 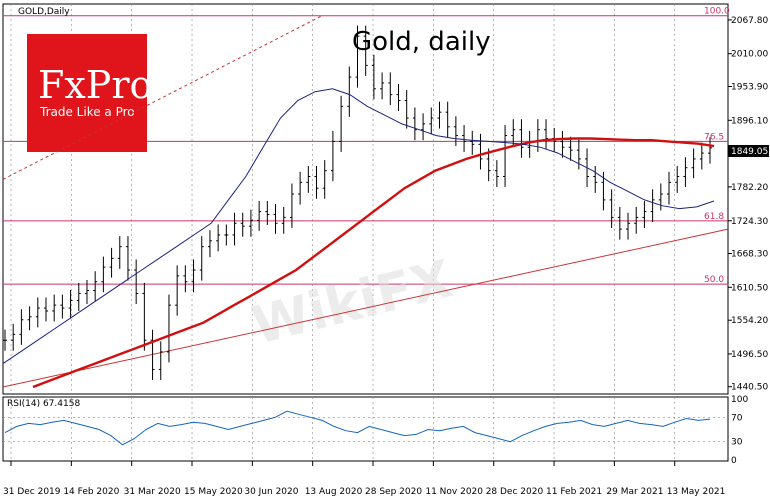 What do you see at coordinates (43, 404) in the screenshot?
I see `rsi-label: RSI(14) 67.4158` at bounding box center [43, 404].